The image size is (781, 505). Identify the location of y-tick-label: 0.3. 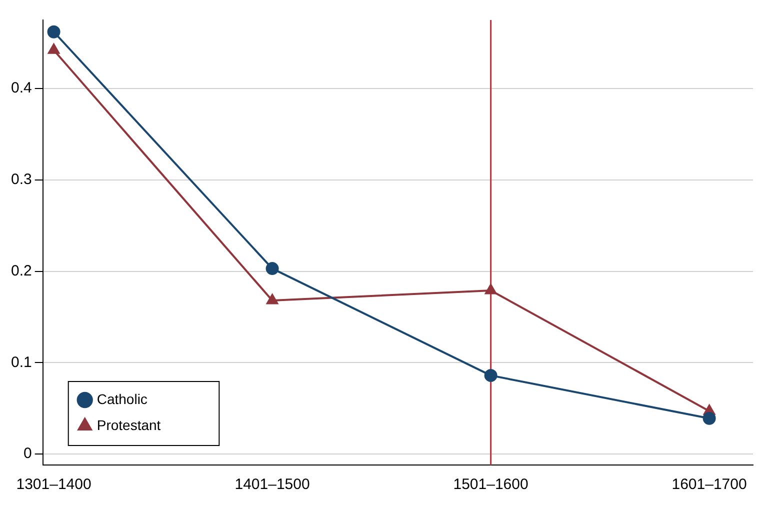
(21, 179).